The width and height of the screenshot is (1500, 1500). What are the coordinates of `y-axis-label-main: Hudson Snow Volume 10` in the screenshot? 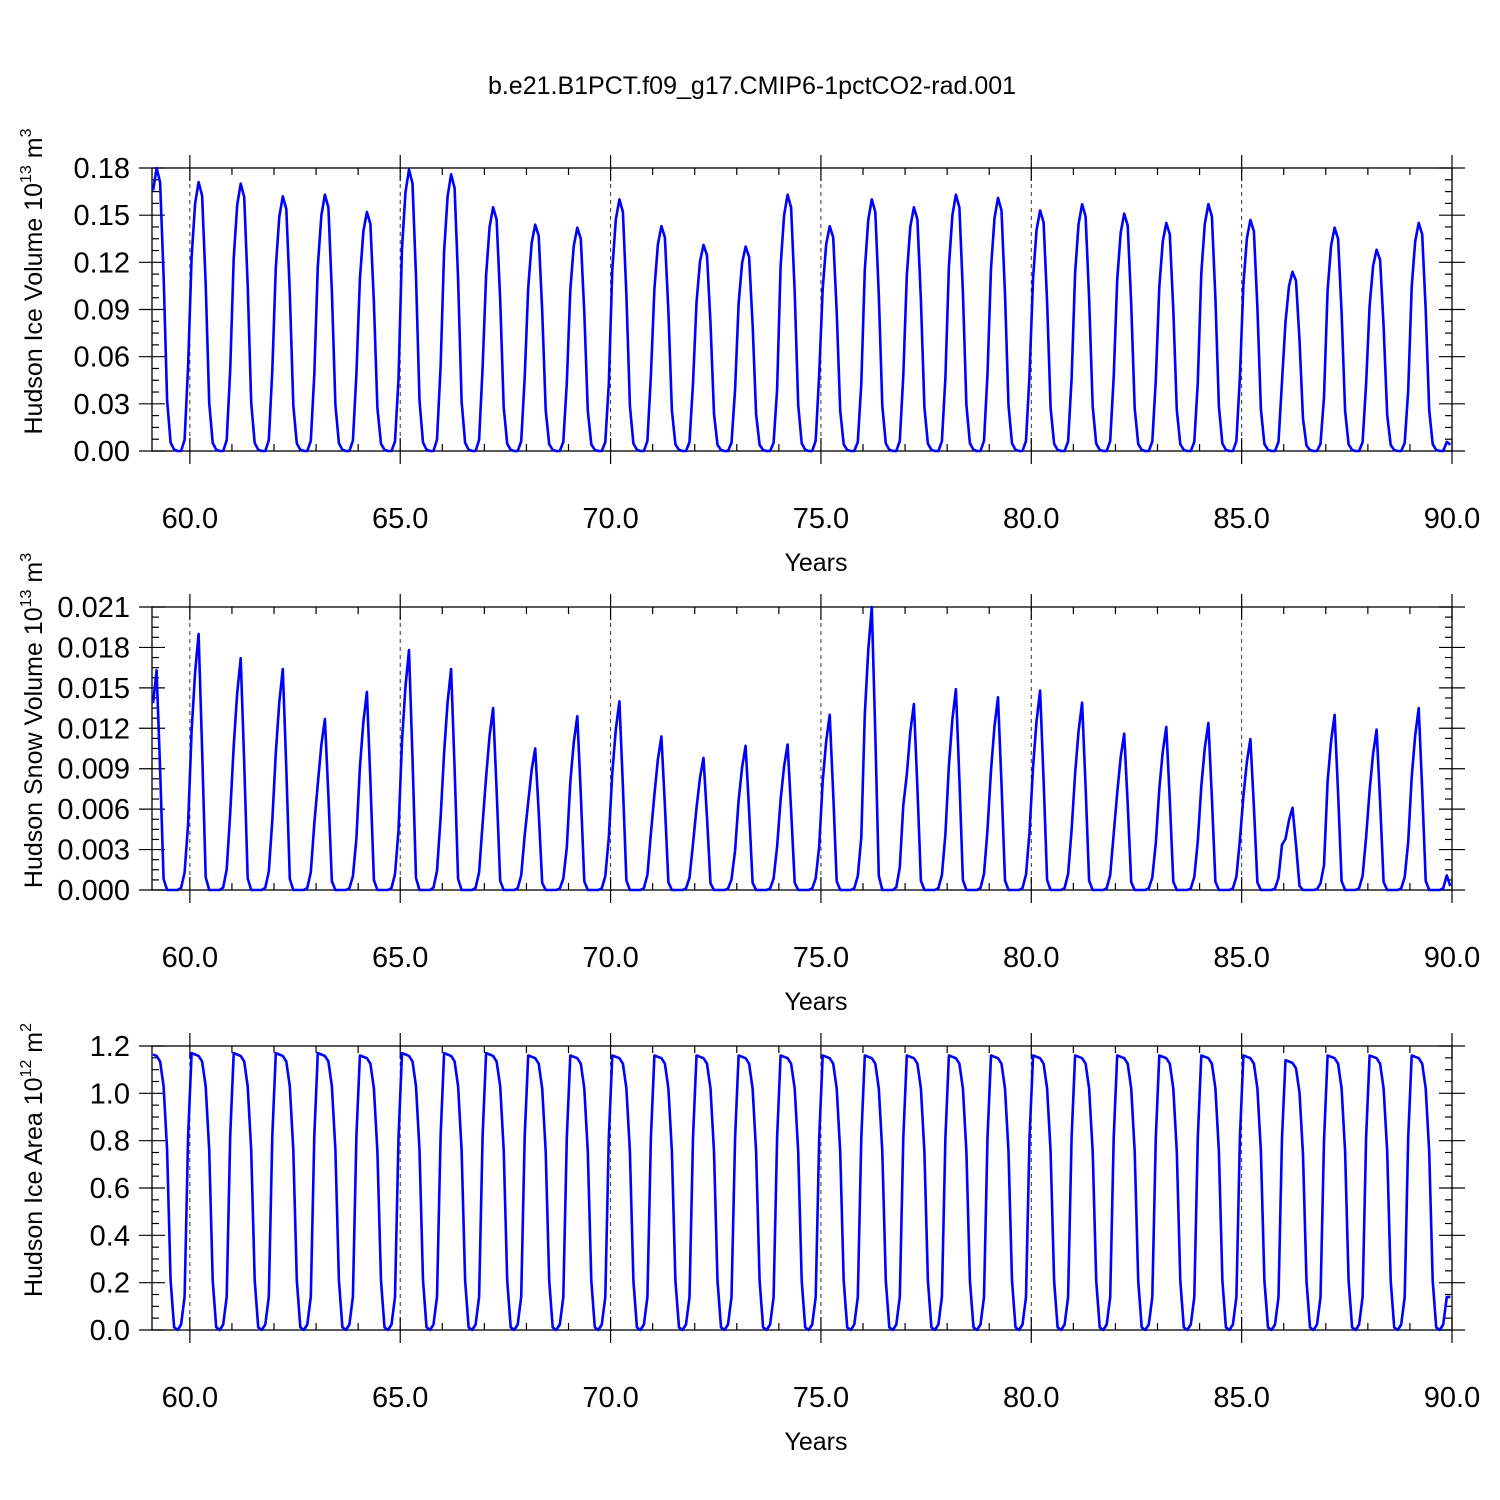 It's located at (34, 747).